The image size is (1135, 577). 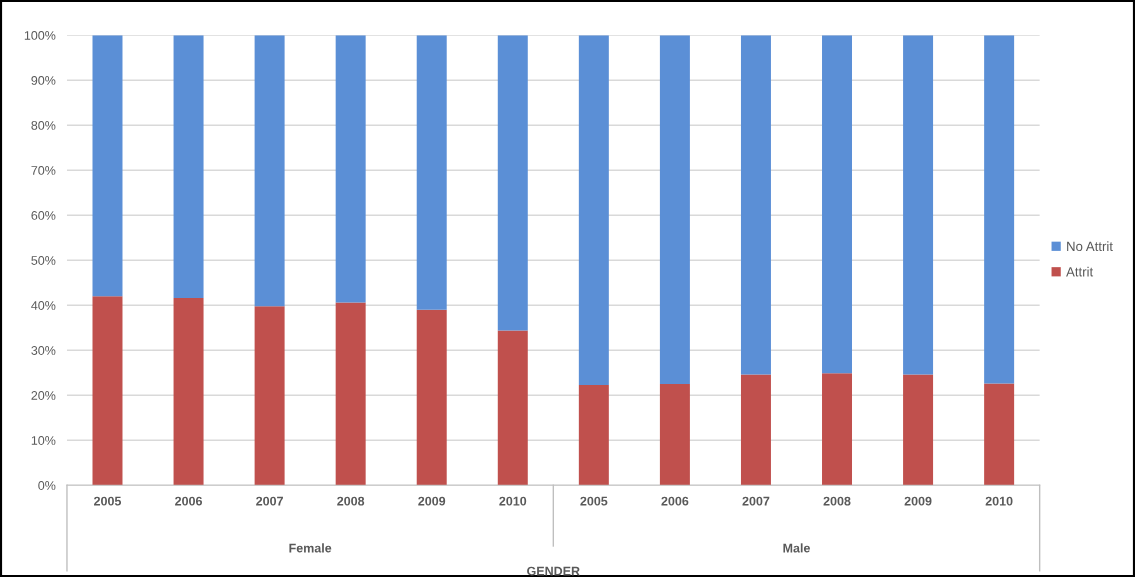 What do you see at coordinates (43, 350) in the screenshot?
I see `y-tick-label: 30%` at bounding box center [43, 350].